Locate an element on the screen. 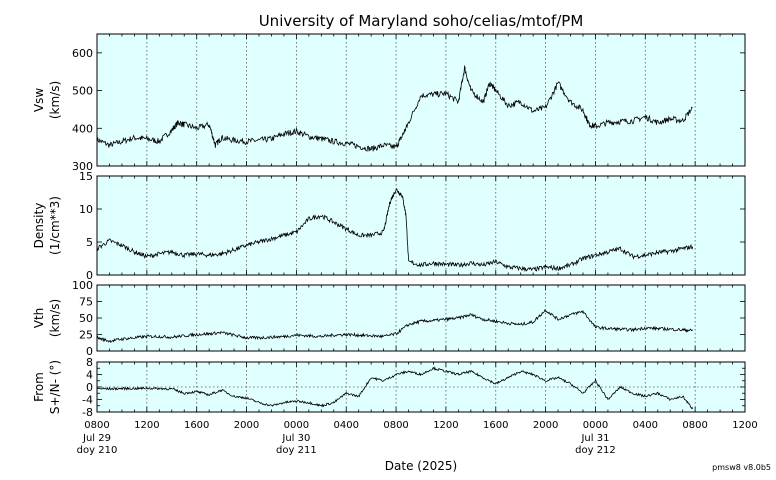 The width and height of the screenshot is (776, 480). x-date-label: Jul 31 is located at coordinates (594, 438).